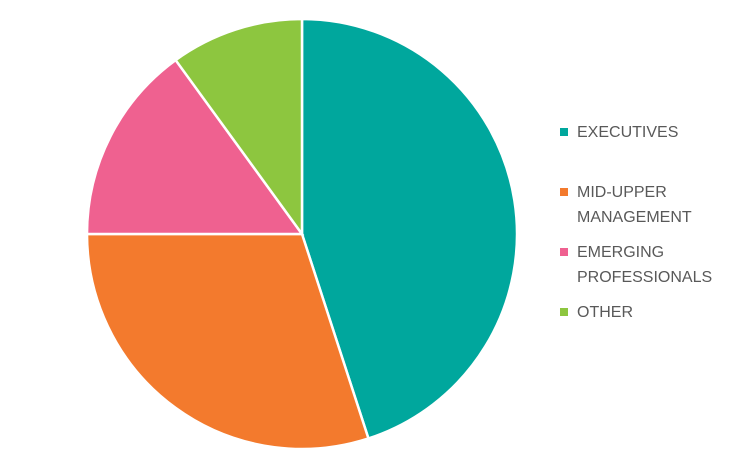 This screenshot has width=729, height=471. What do you see at coordinates (605, 312) in the screenshot?
I see `legend-label: OTHER` at bounding box center [605, 312].